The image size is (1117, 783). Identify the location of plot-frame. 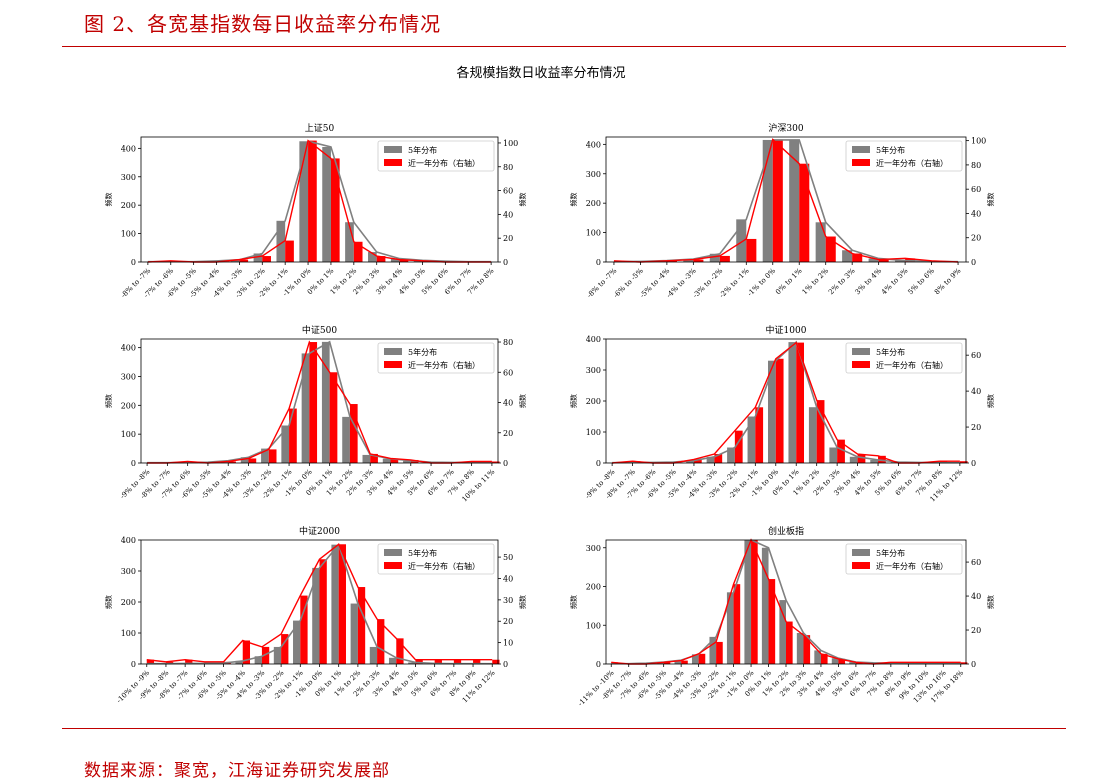
(319, 401).